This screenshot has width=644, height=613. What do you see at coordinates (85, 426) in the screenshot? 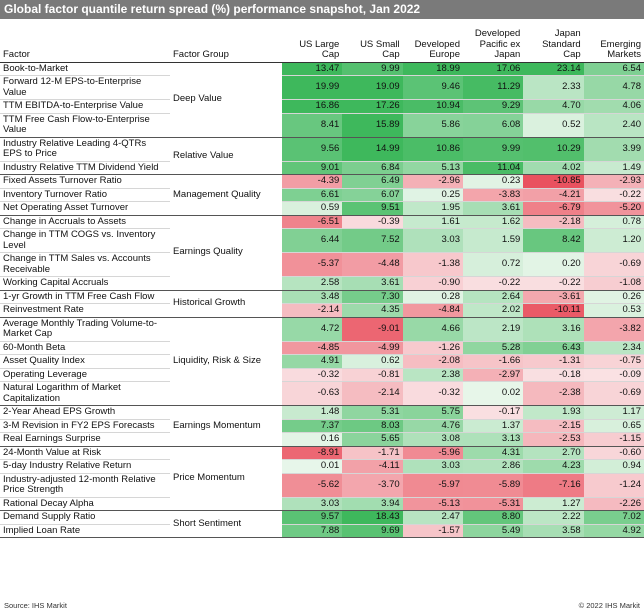
I see `factor-name: 3-M Revision in FY2 EPS Forecasts` at bounding box center [85, 426].